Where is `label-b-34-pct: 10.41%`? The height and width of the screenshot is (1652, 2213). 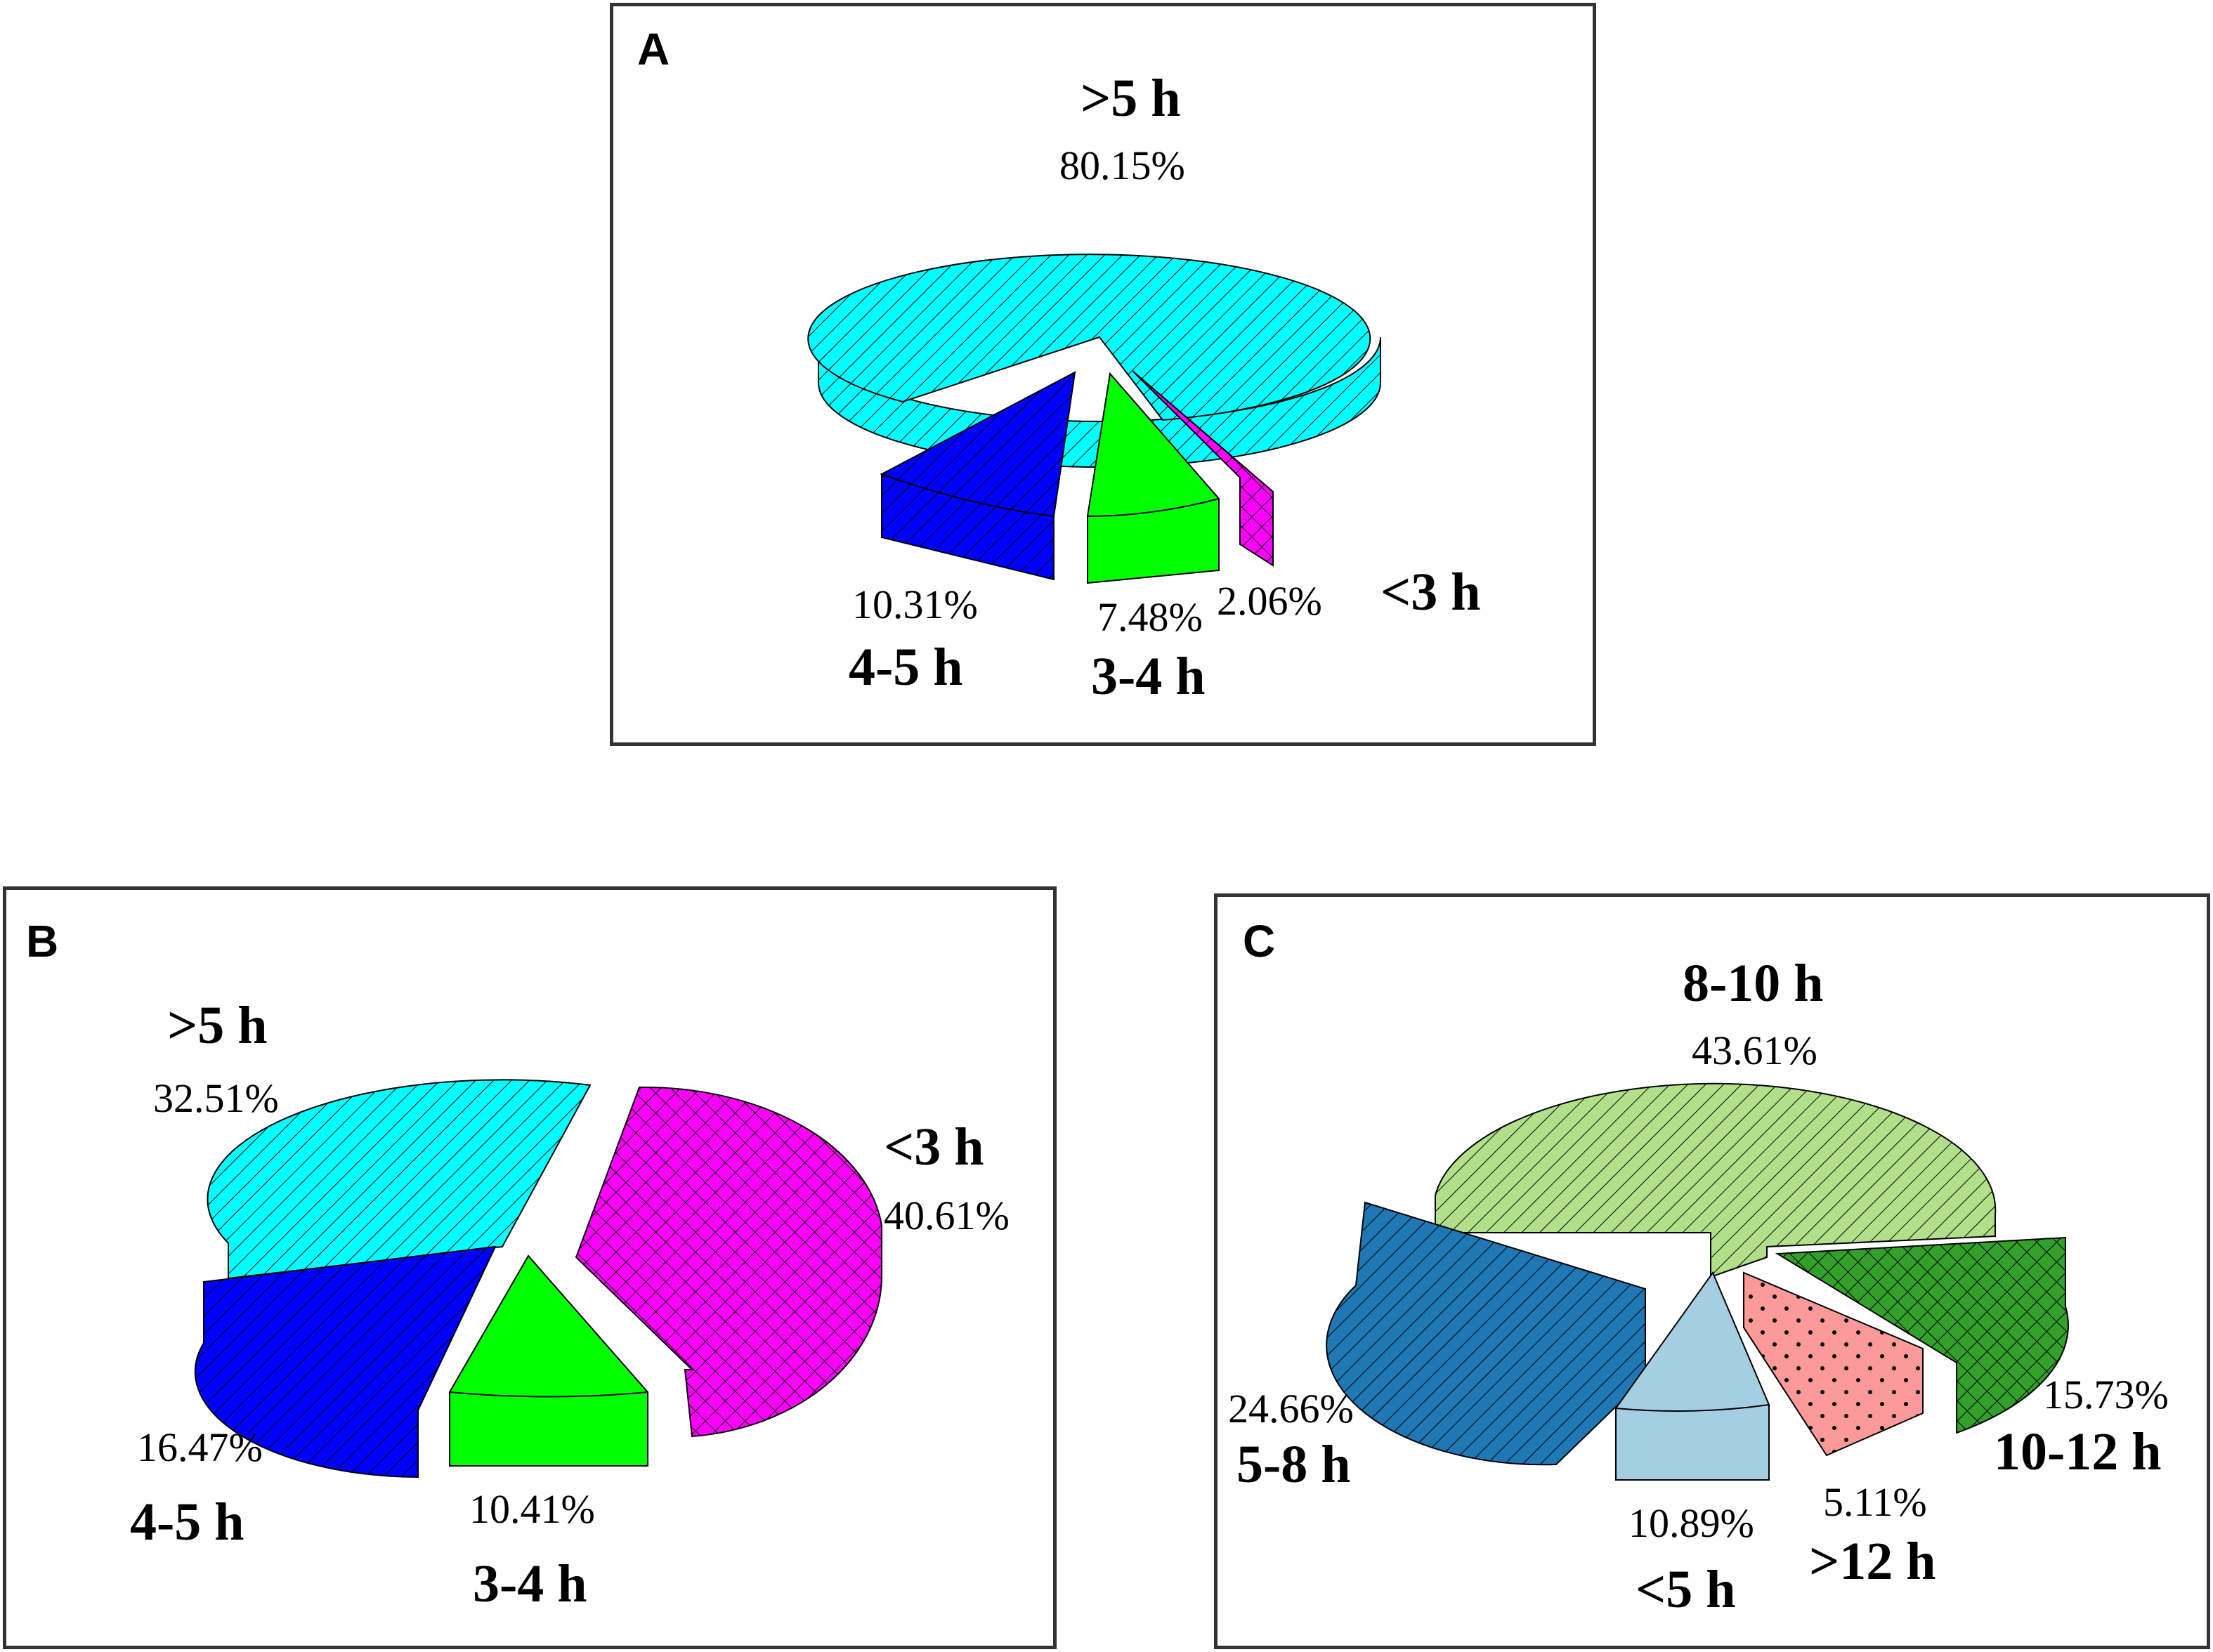 label-b-34-pct: 10.41% is located at coordinates (532, 1509).